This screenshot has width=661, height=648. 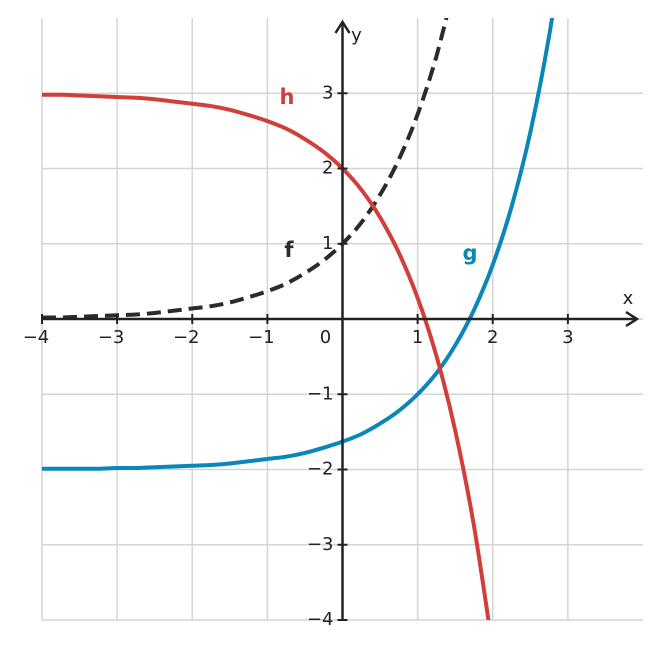 What do you see at coordinates (327, 168) in the screenshot?
I see `y-tick-label: 2` at bounding box center [327, 168].